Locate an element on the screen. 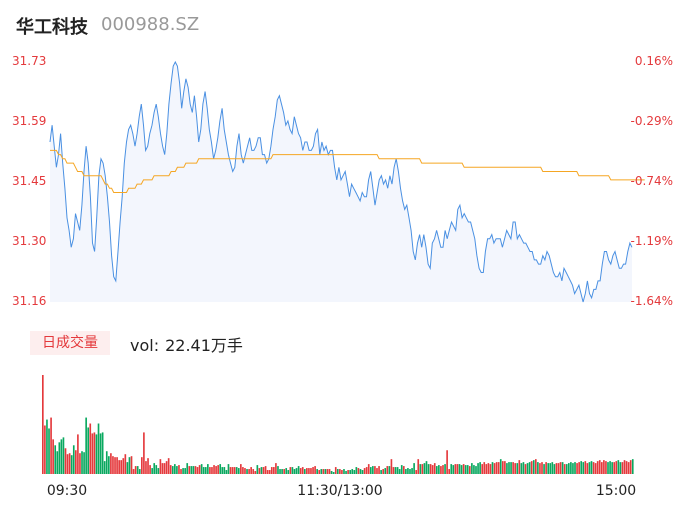  y-tick-left: 31.16 is located at coordinates (29, 301).